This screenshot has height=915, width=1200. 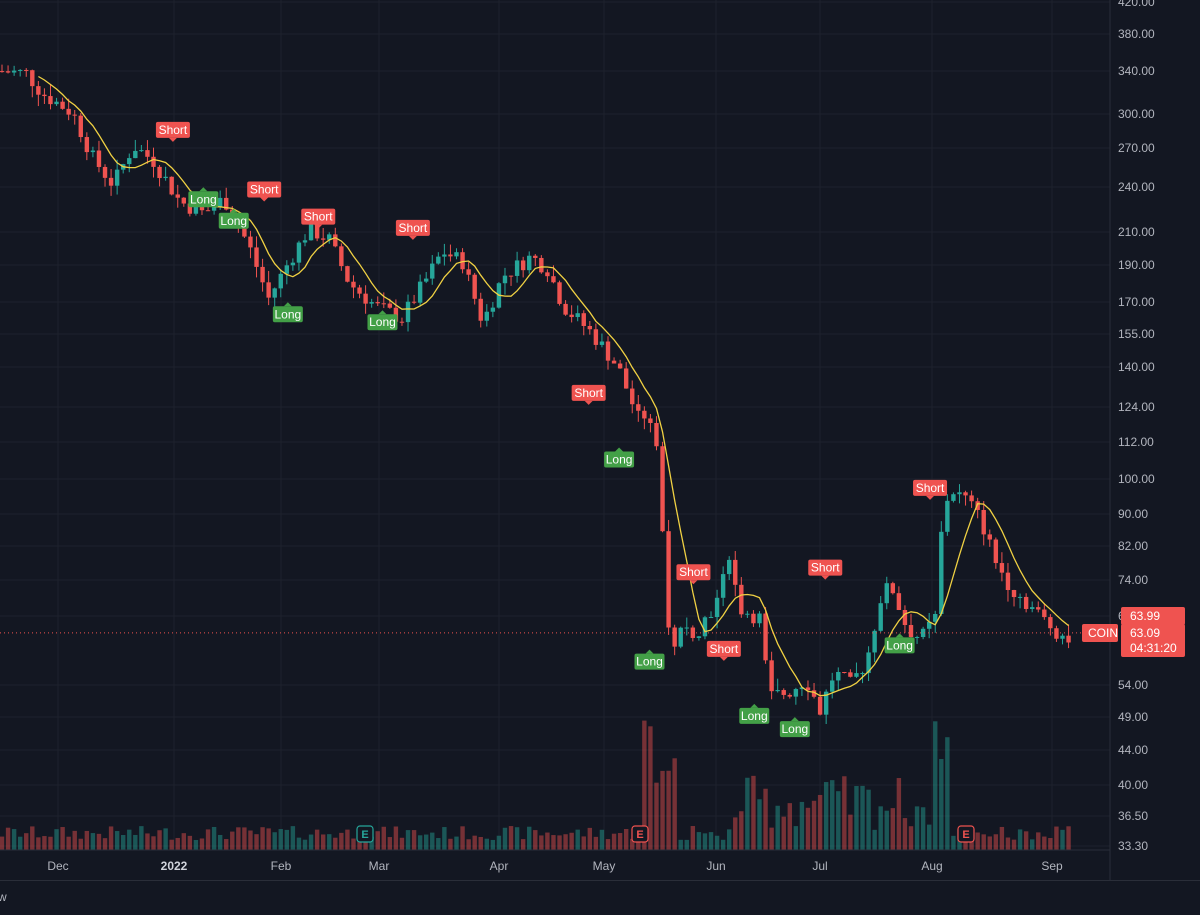 What do you see at coordinates (281, 866) in the screenshot?
I see `x-tick-label: Feb` at bounding box center [281, 866].